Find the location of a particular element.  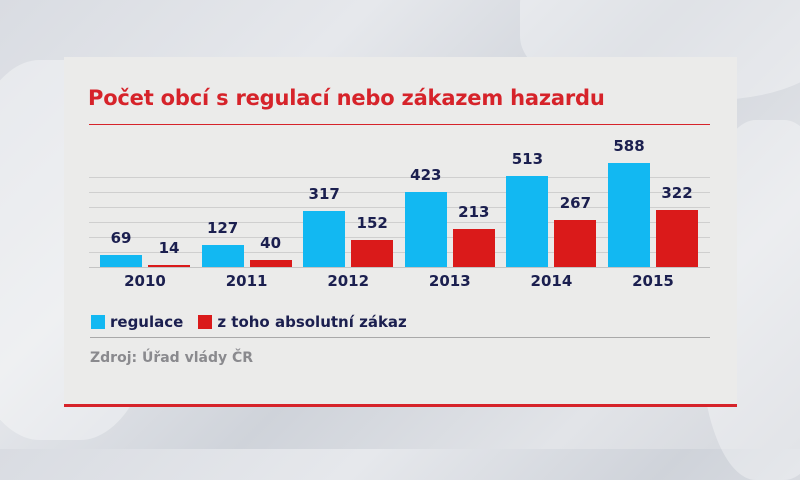

x-axis-tick-label: 2010 is located at coordinates (145, 281).